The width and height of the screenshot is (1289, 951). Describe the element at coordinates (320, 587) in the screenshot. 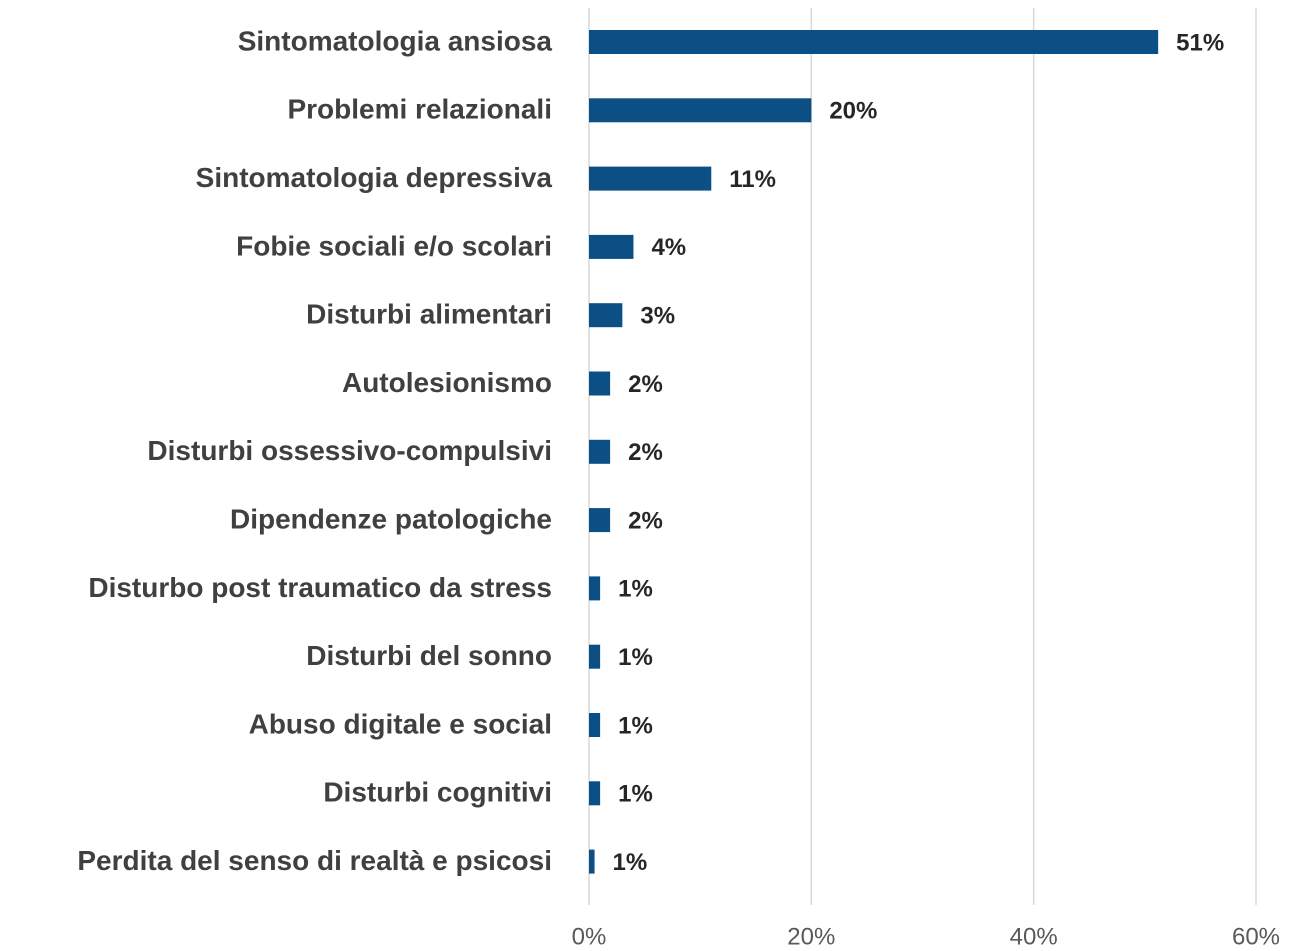

I see `y-tick-label: Disturbo post traumatico da stress` at that location.